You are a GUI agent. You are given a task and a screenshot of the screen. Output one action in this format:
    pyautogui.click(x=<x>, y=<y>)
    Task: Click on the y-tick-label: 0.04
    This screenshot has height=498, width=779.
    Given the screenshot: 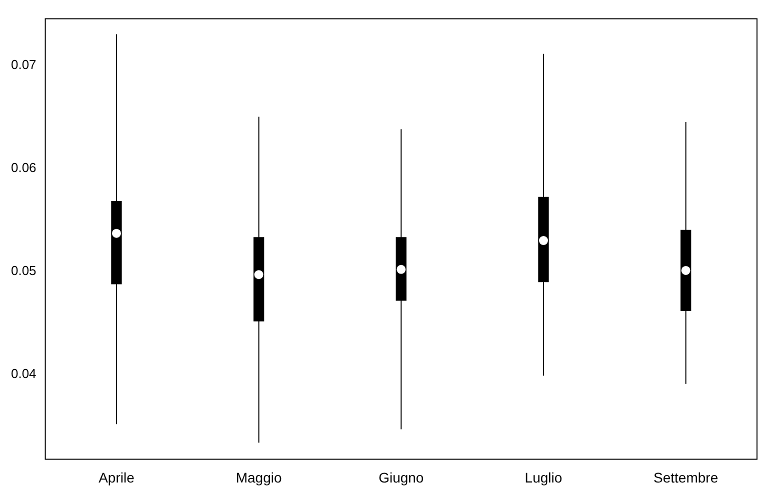 What is the action you would take?
    pyautogui.click(x=23, y=374)
    